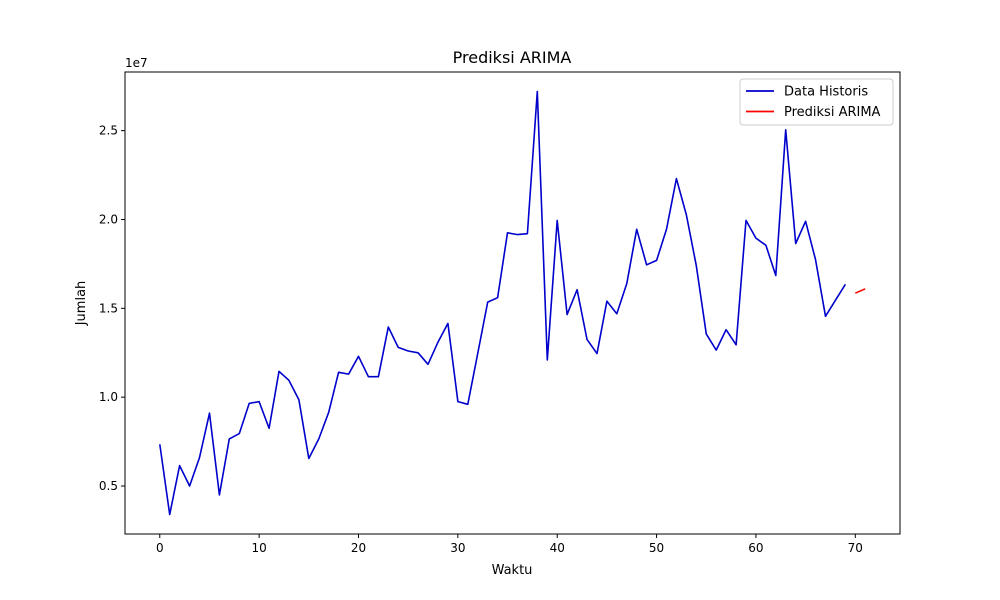  I want to click on legend-label: Prediksi ARIMA, so click(832, 112).